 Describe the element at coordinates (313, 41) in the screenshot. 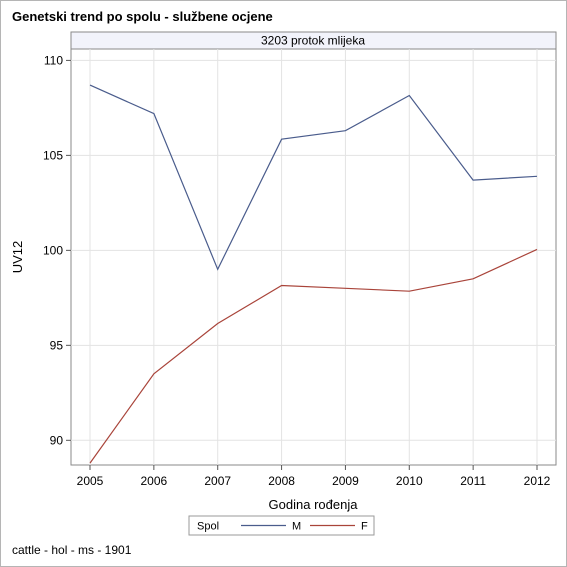

I see `panel-label: 3203 protok mlijeka` at that location.